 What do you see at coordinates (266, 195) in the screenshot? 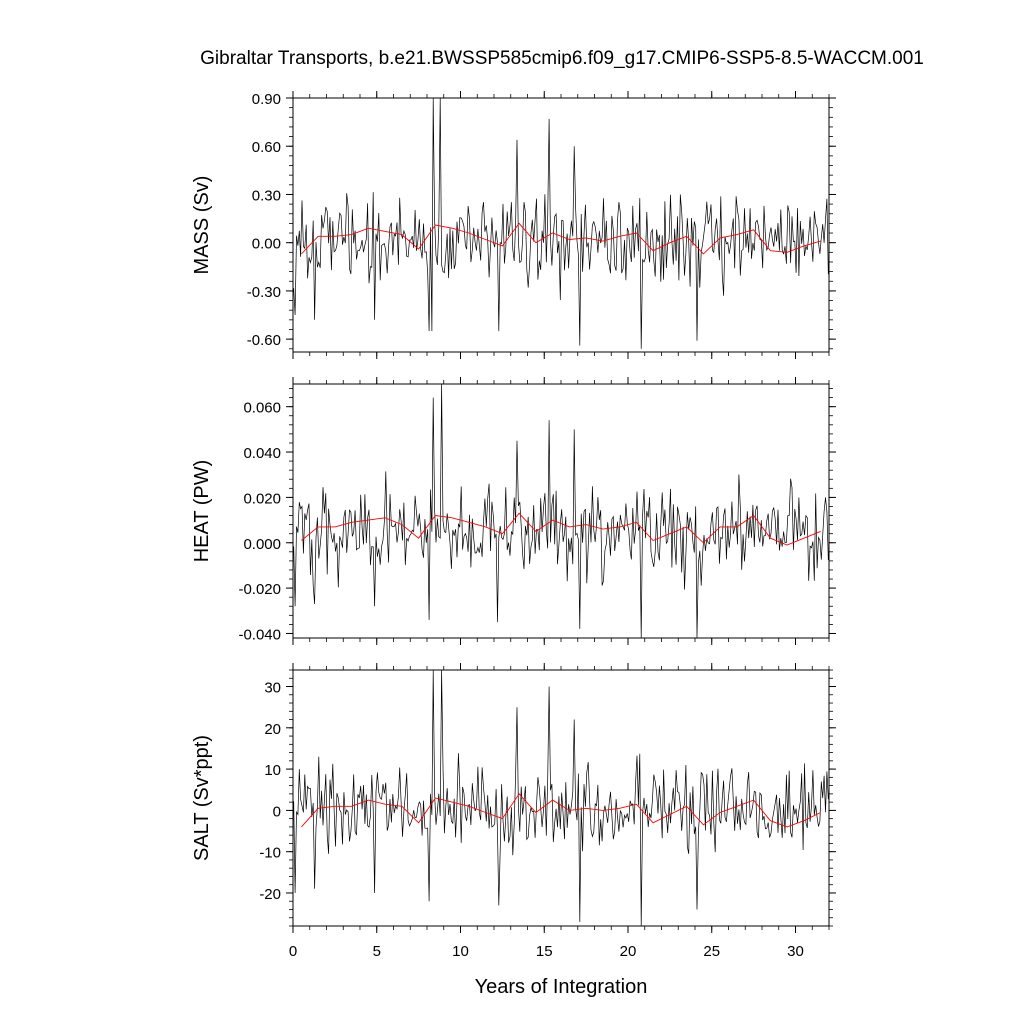
I see `y-tick-label: 0.30` at bounding box center [266, 195].